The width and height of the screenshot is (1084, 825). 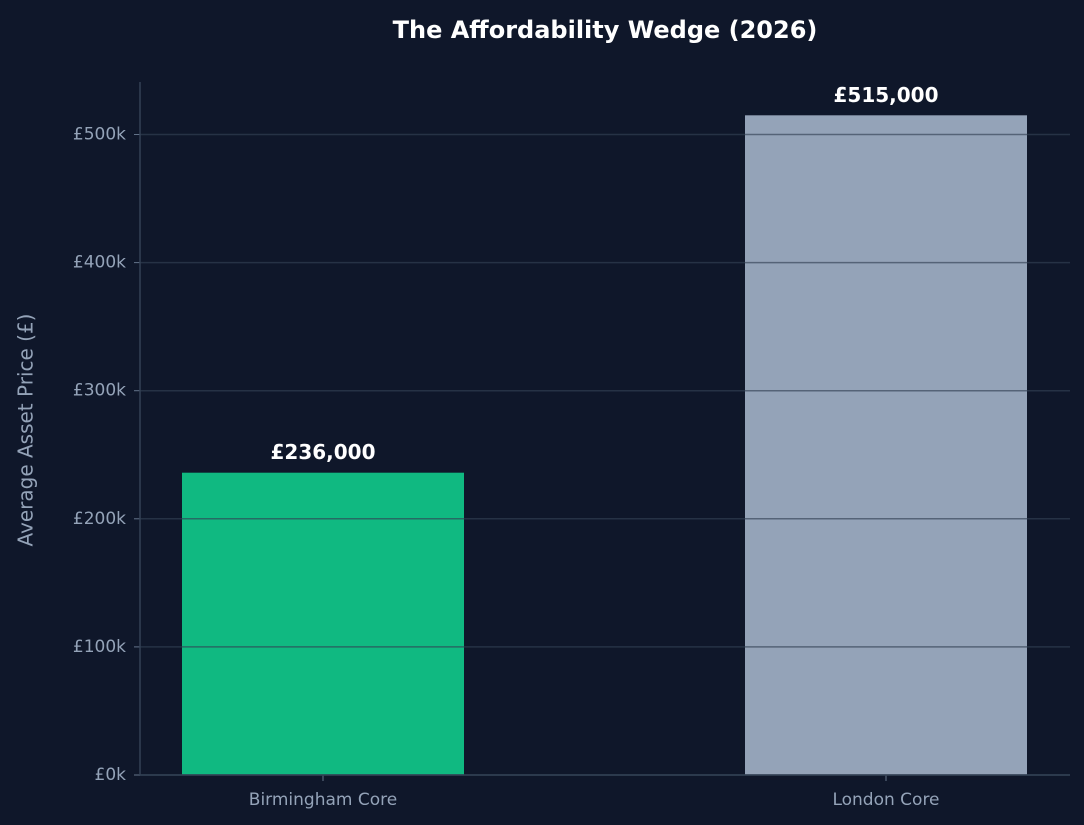 I want to click on y-tick-label: £400k, so click(x=99, y=263).